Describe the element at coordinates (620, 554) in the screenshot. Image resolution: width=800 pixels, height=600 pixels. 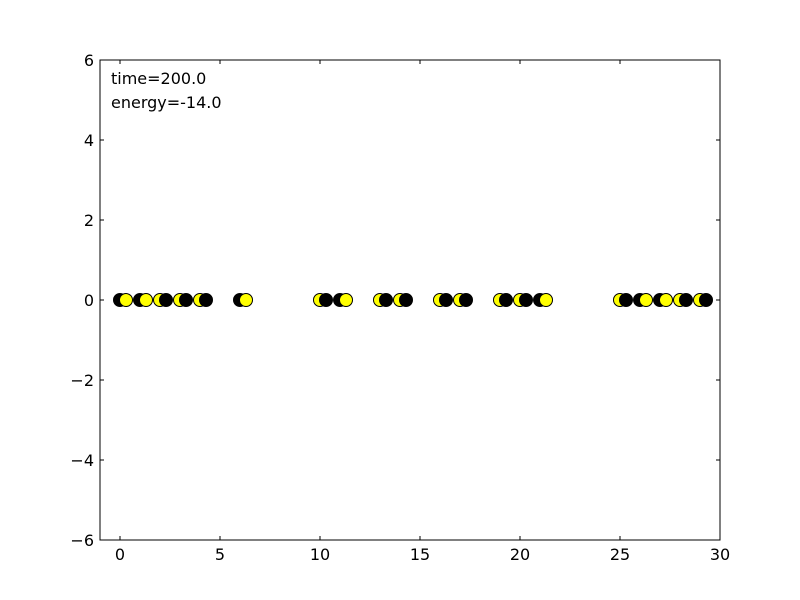
I see `x-tick-label: 25` at that location.